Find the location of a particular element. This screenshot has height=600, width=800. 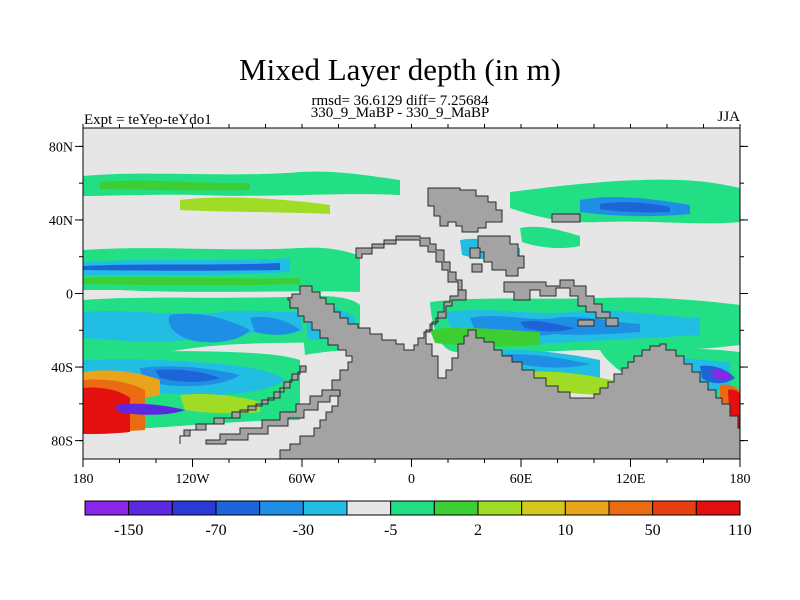

southern-continent-strip is located at coordinates (243, 404).